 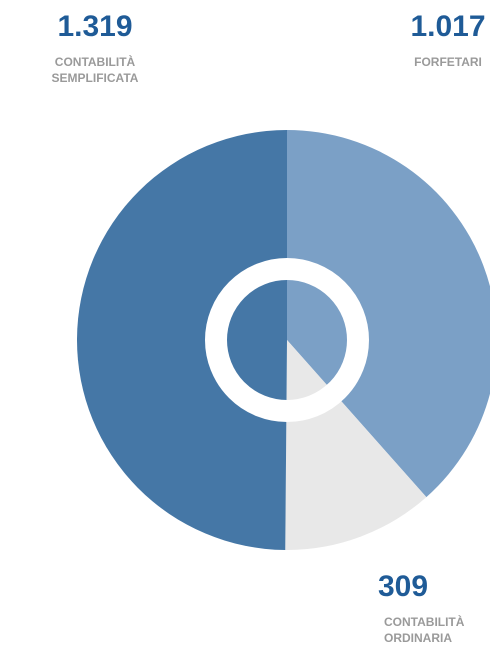 What do you see at coordinates (403, 586) in the screenshot?
I see `value-label: 309` at bounding box center [403, 586].